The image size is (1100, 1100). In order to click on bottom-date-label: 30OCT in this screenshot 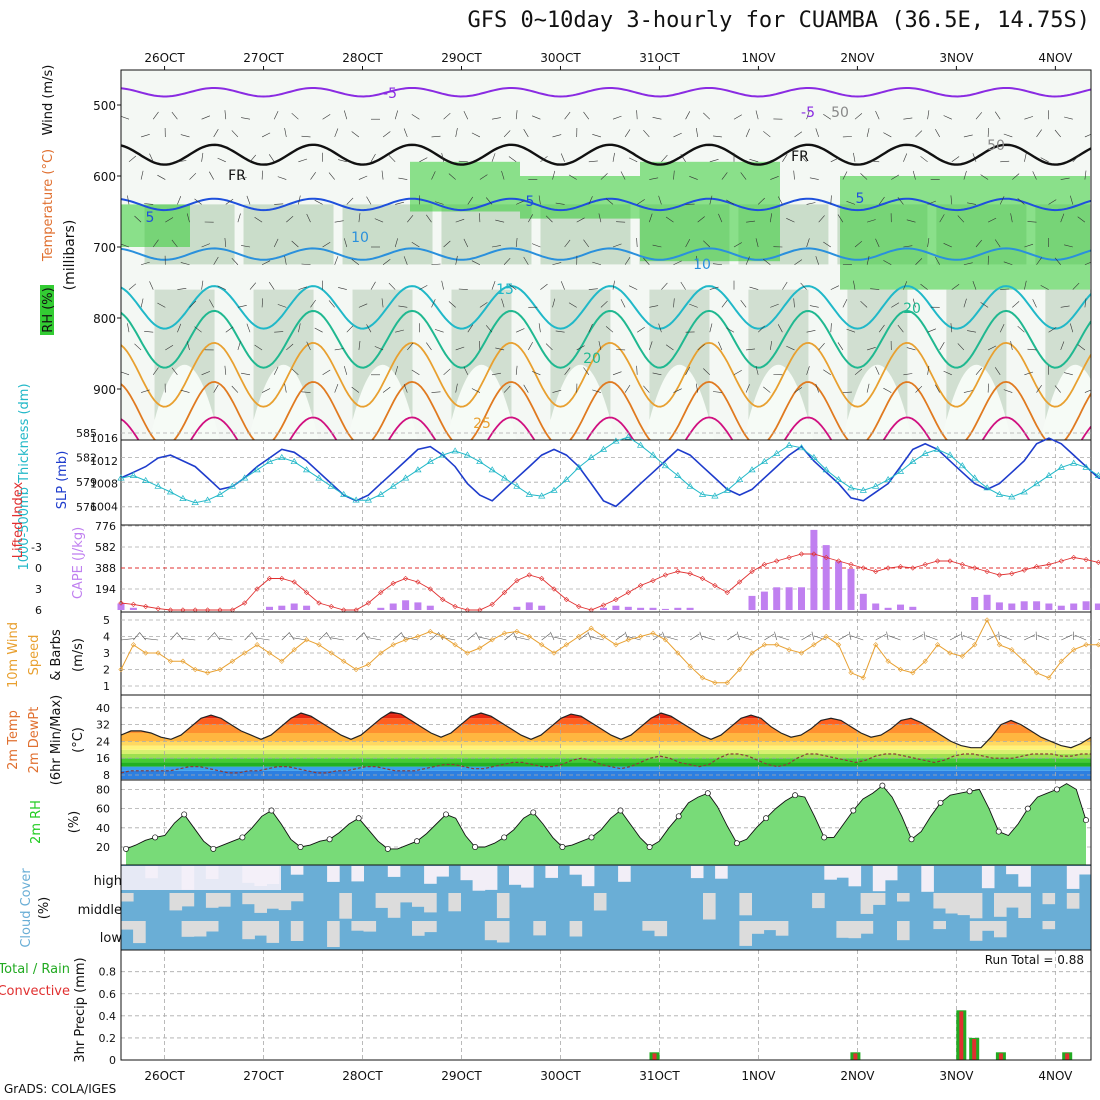, I will do `click(560, 1076)`.